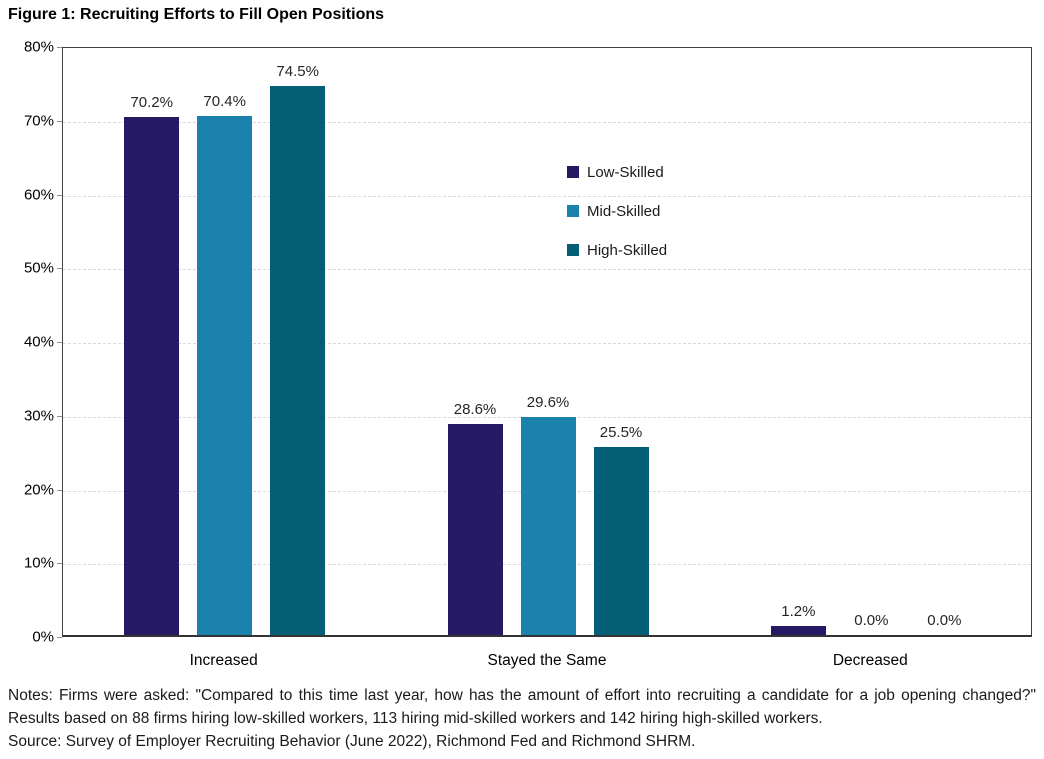 This screenshot has height=759, width=1044. I want to click on bar-value-label: 28.6%, so click(475, 410).